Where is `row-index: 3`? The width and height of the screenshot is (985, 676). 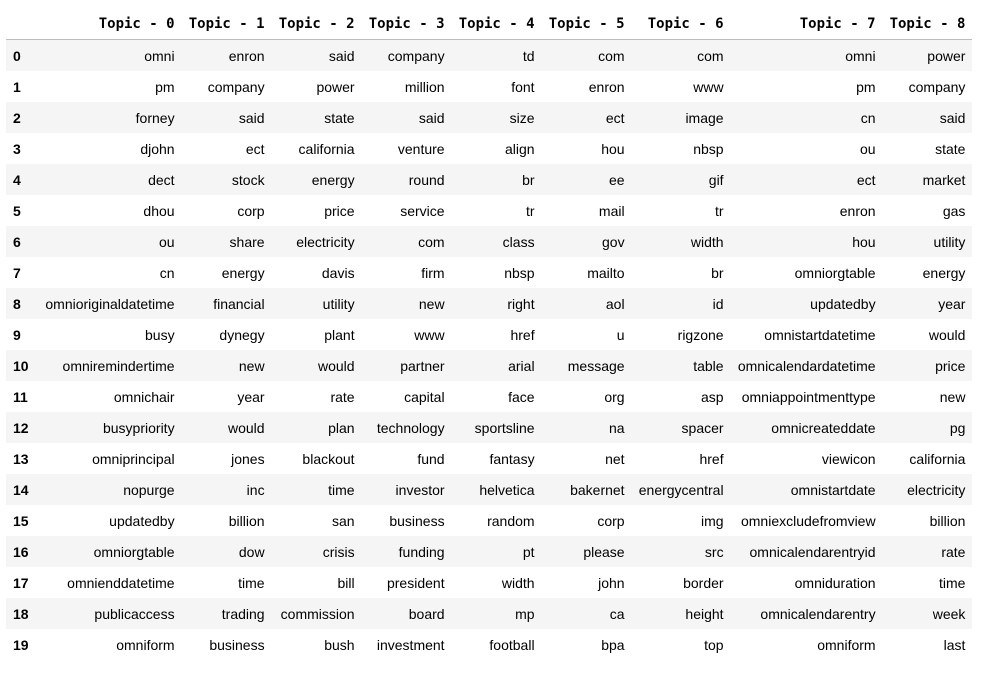 row-index: 3 is located at coordinates (17, 148).